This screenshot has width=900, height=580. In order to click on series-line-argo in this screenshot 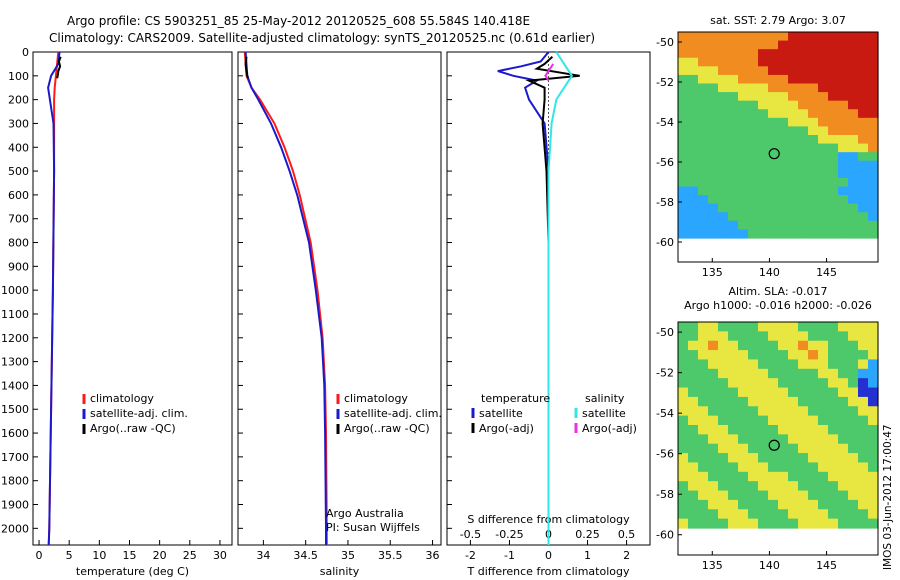, I will do `click(59, 67)`.